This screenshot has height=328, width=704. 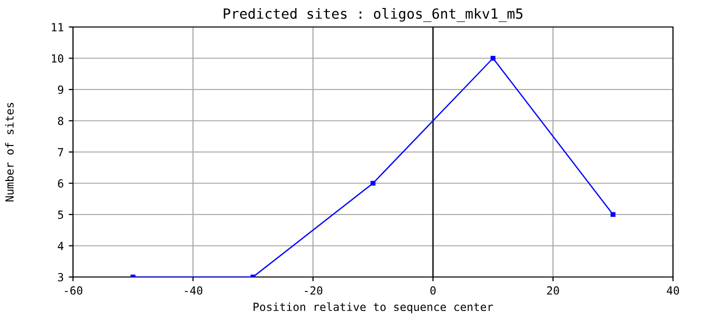 I want to click on y-tick-label: 8, so click(x=61, y=121).